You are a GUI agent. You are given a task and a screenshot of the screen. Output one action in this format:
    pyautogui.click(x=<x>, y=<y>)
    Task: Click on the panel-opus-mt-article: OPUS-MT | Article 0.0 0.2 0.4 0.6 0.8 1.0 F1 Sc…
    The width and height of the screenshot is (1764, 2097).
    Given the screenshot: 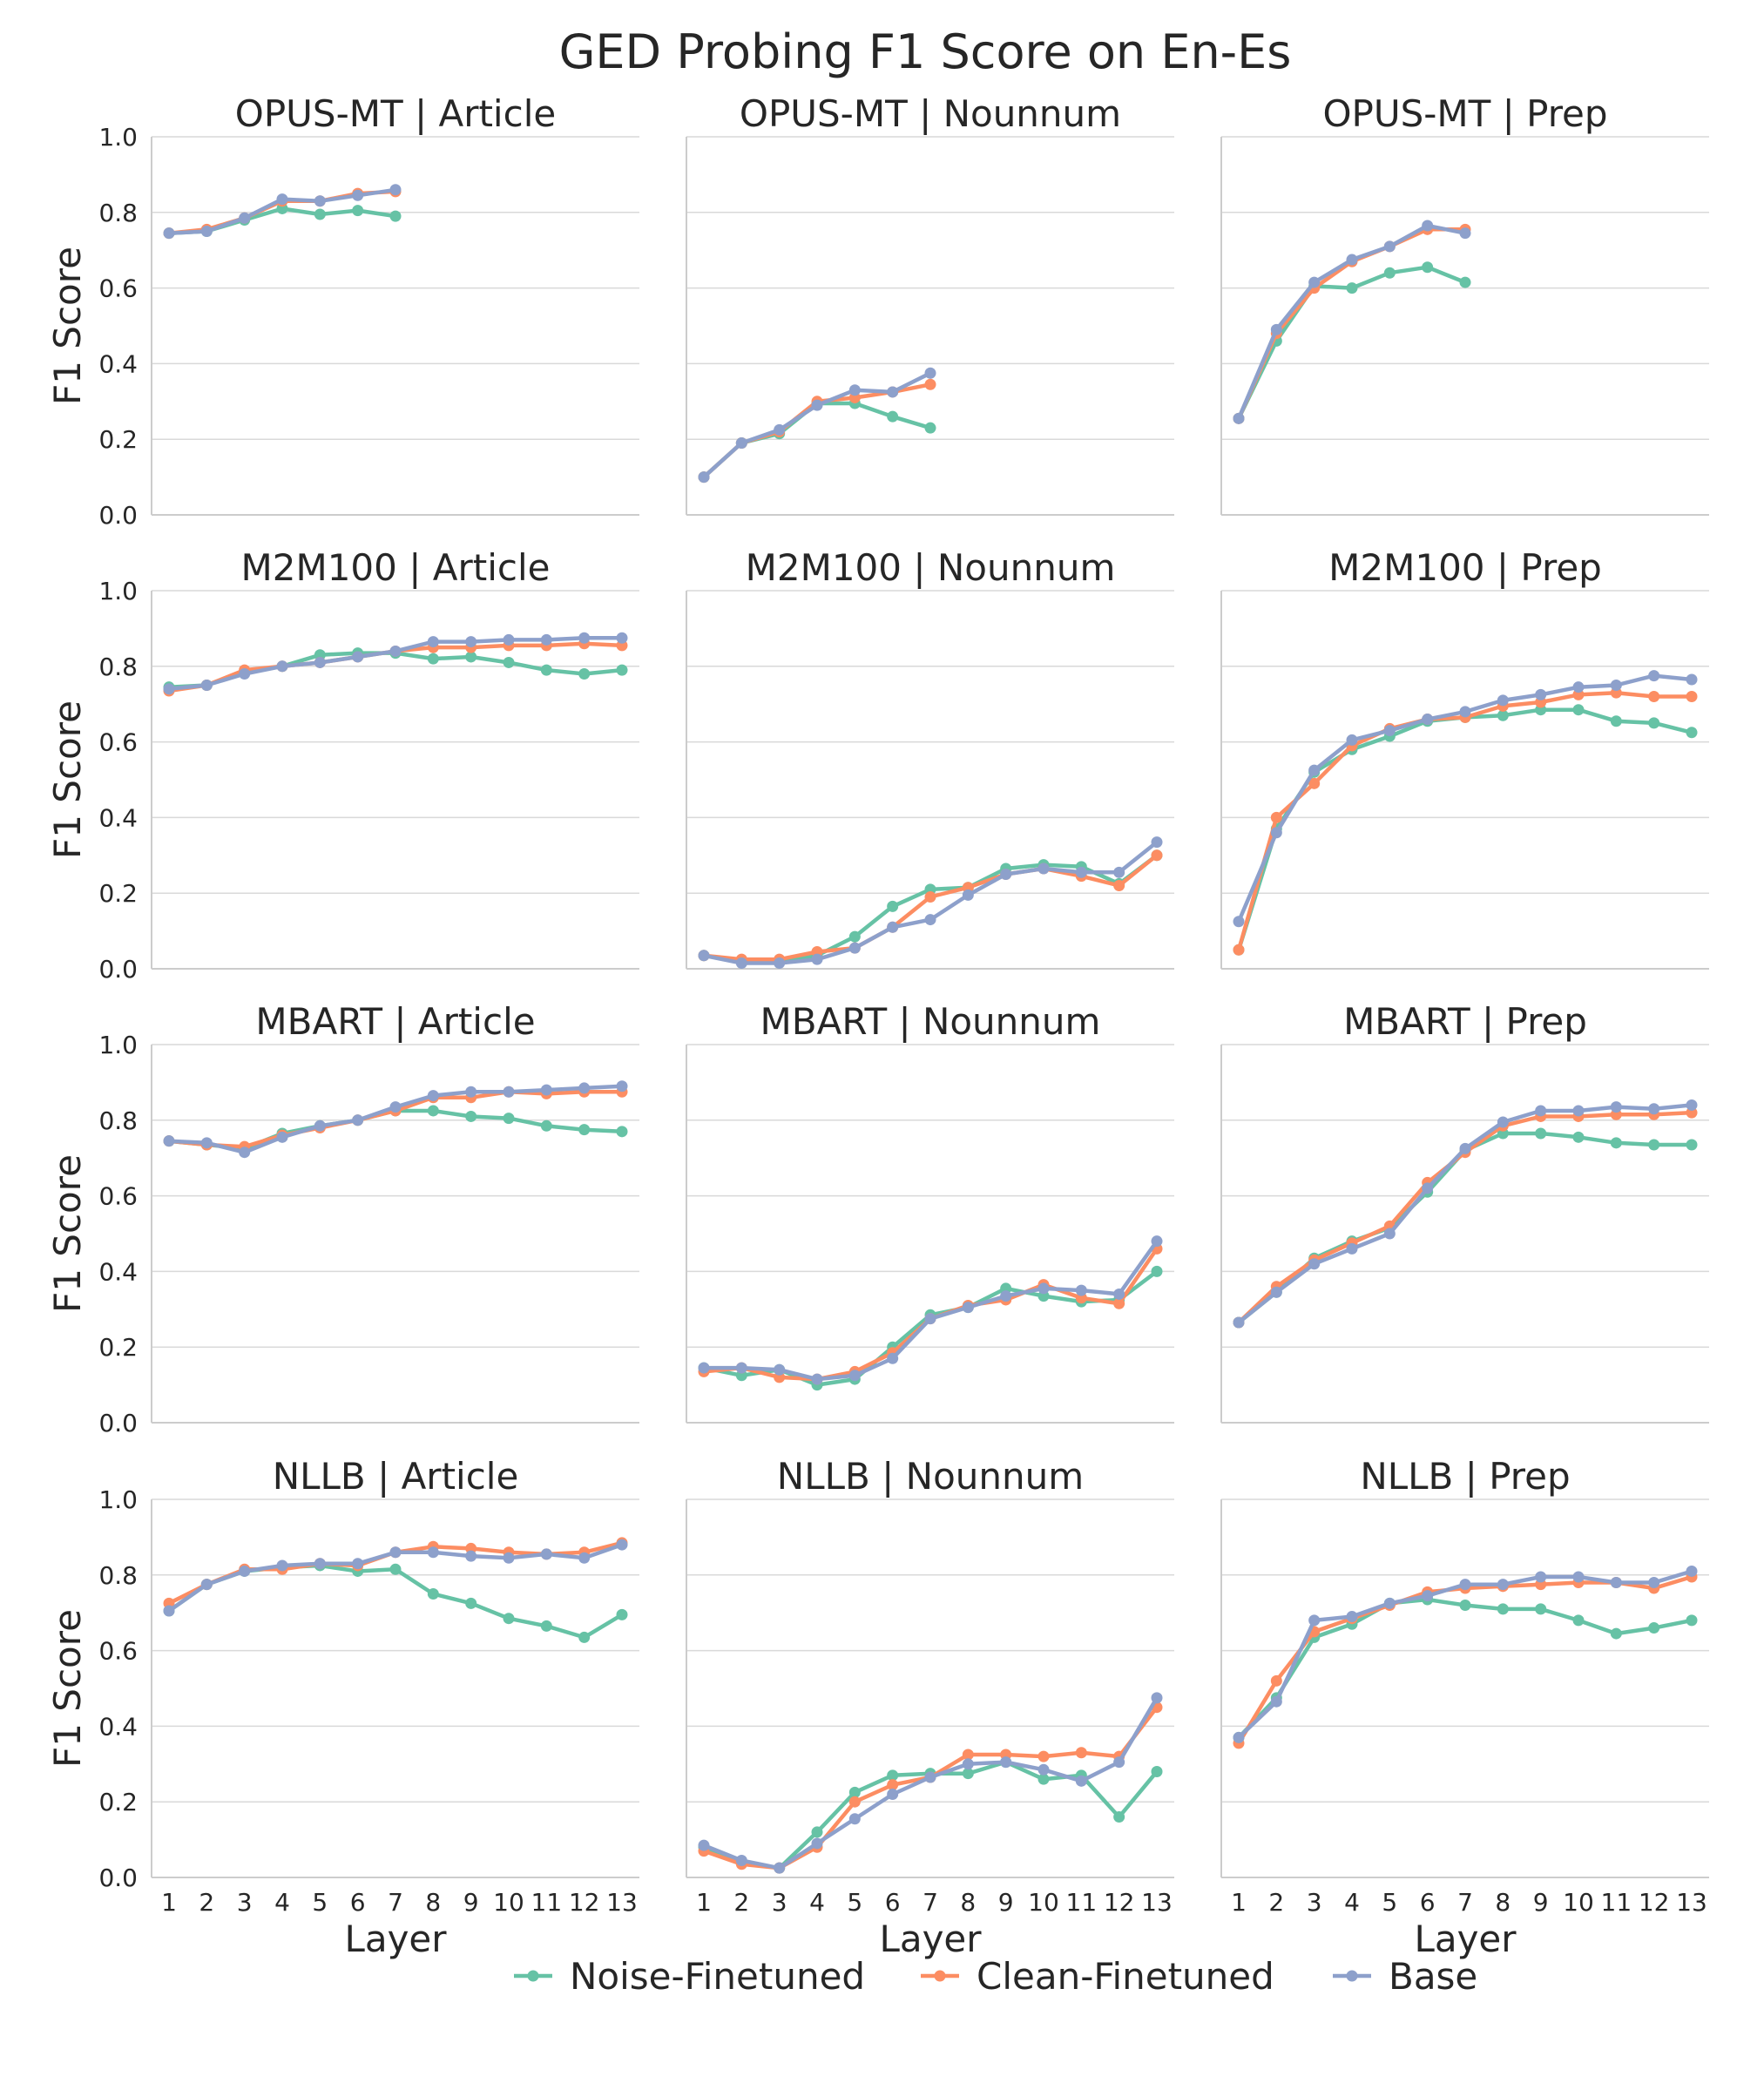 What is the action you would take?
    pyautogui.click(x=342, y=311)
    